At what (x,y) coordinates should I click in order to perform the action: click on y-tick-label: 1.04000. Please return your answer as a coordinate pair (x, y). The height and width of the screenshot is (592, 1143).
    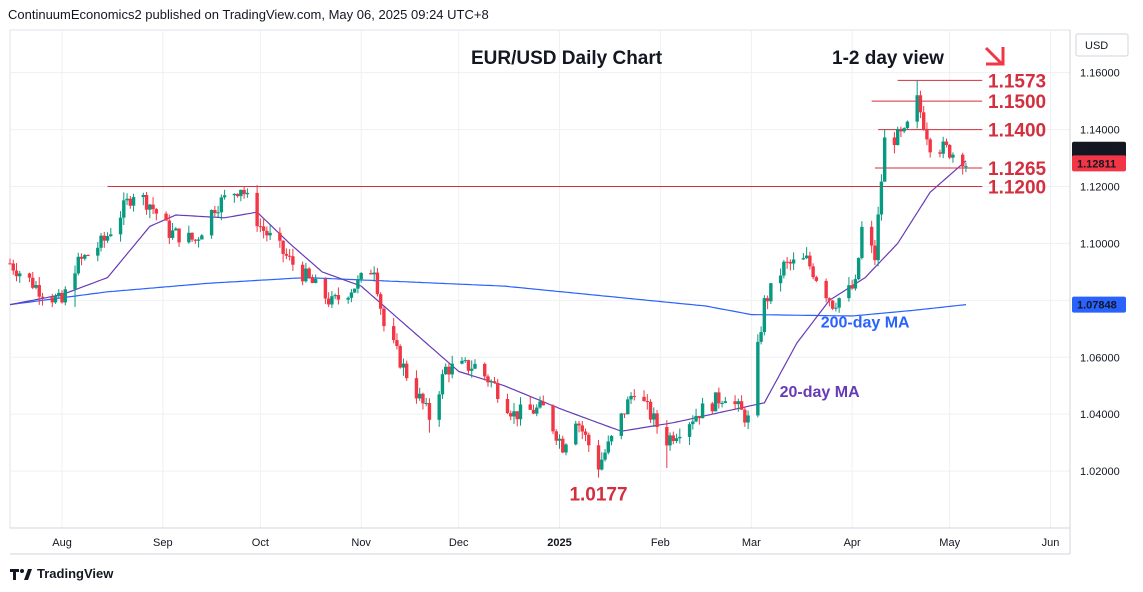
    Looking at the image, I should click on (1100, 415).